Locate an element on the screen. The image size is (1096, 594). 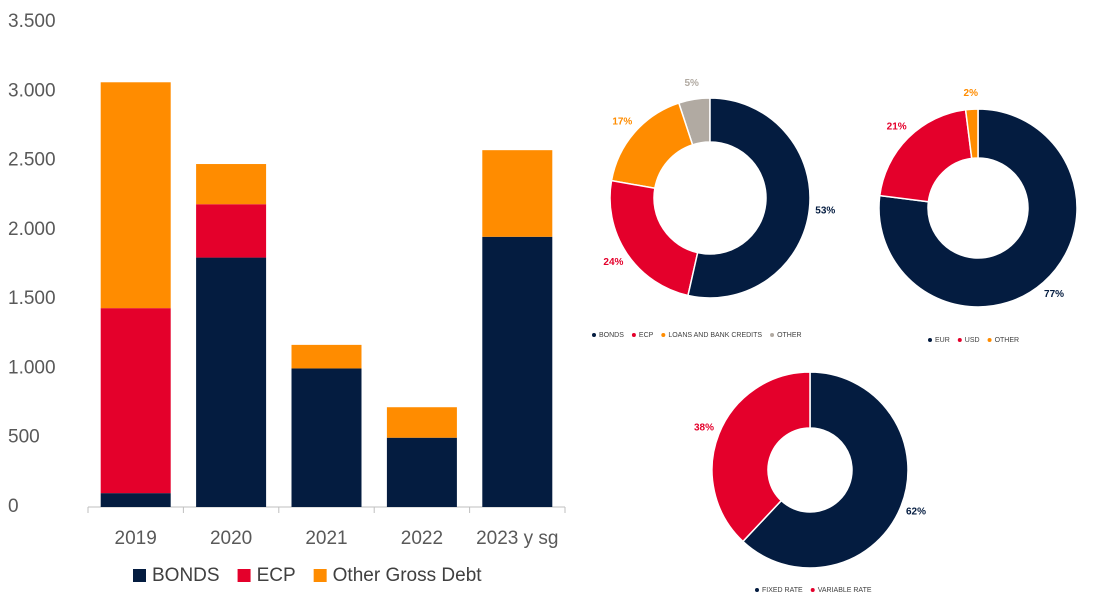
slice-label: 2% is located at coordinates (971, 93).